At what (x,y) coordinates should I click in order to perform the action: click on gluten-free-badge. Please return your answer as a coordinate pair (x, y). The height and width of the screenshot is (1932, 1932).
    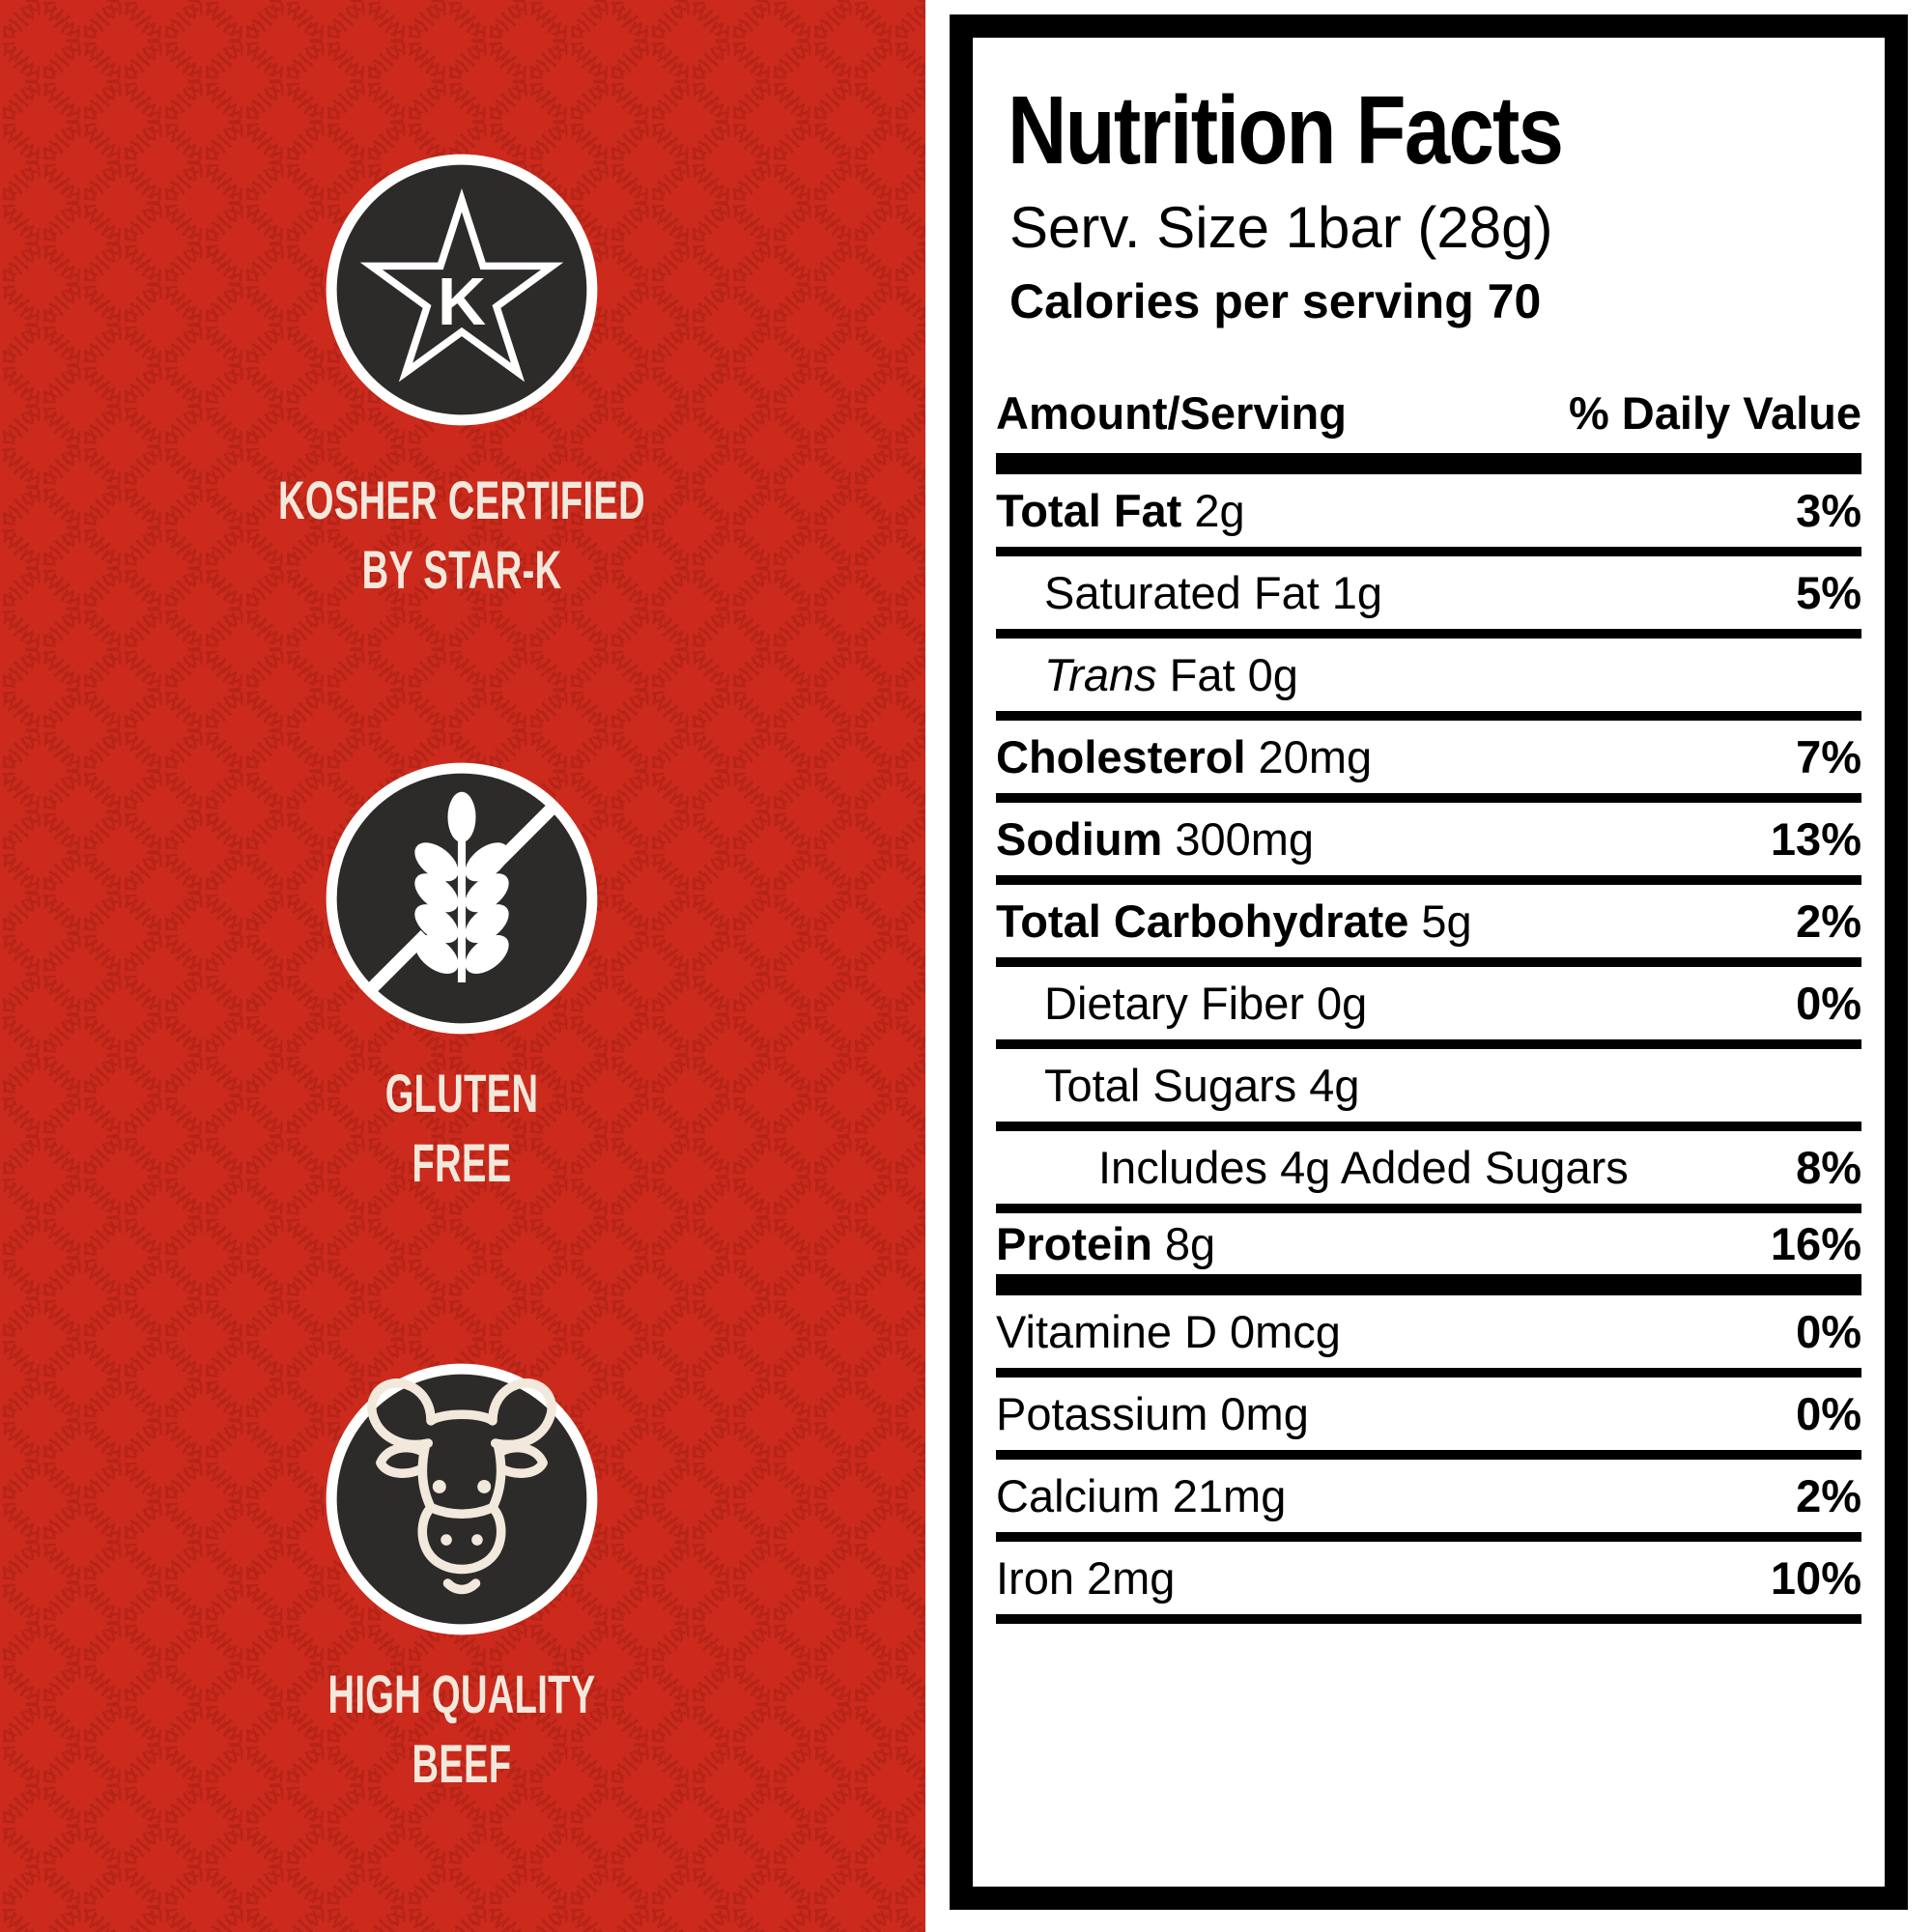
    Looking at the image, I should click on (462, 898).